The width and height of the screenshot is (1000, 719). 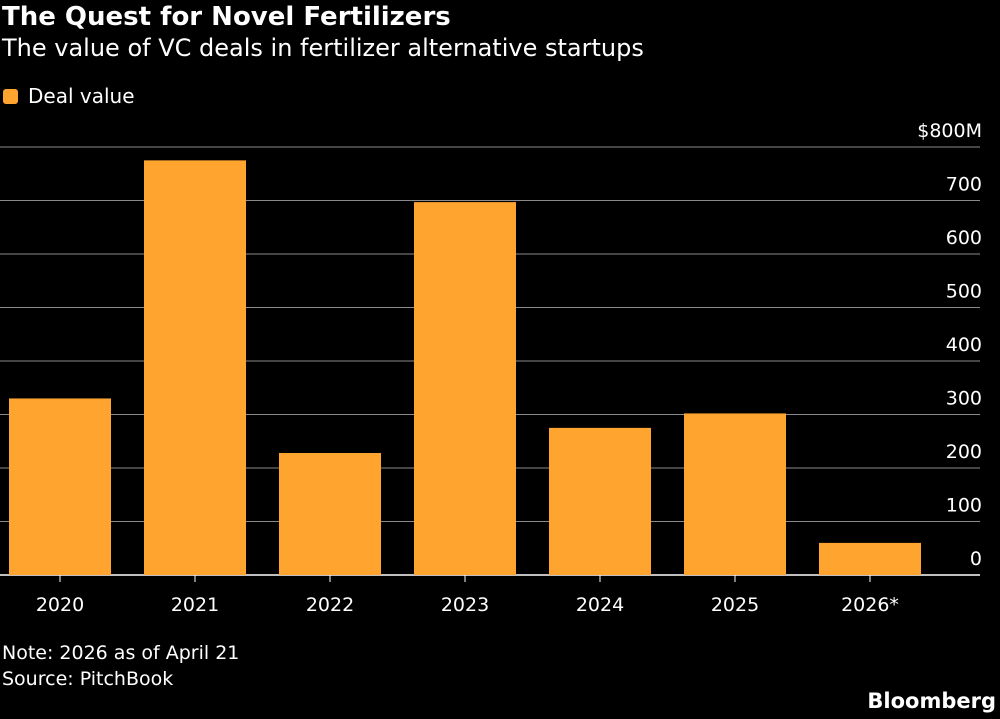 What do you see at coordinates (226, 17) in the screenshot?
I see `chart-title: The Quest for Novel Fertilizers` at bounding box center [226, 17].